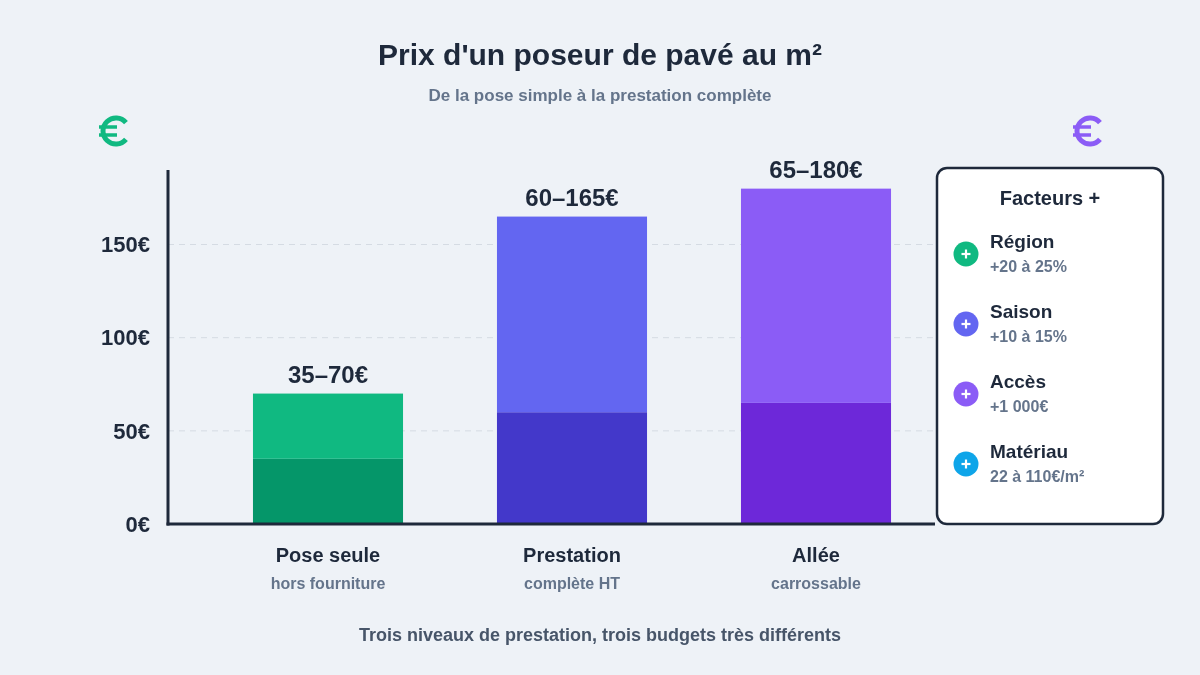 The height and width of the screenshot is (675, 1200). I want to click on chart-title: Prix d'un poseur de pavé au m², so click(600, 54).